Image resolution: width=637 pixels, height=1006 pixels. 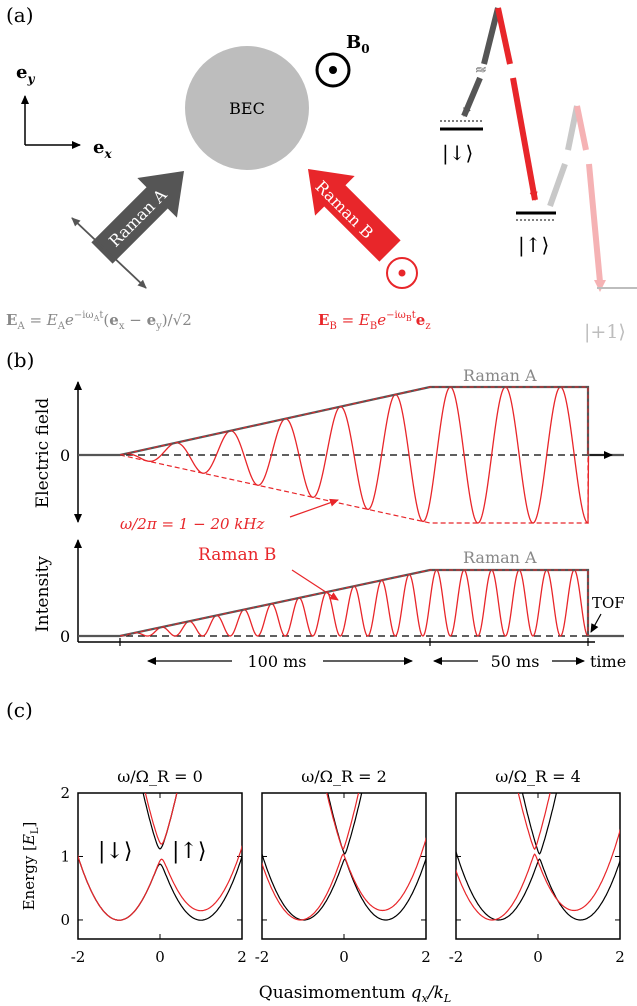 What do you see at coordinates (65, 793) in the screenshot?
I see `y-tick-label: 2` at bounding box center [65, 793].